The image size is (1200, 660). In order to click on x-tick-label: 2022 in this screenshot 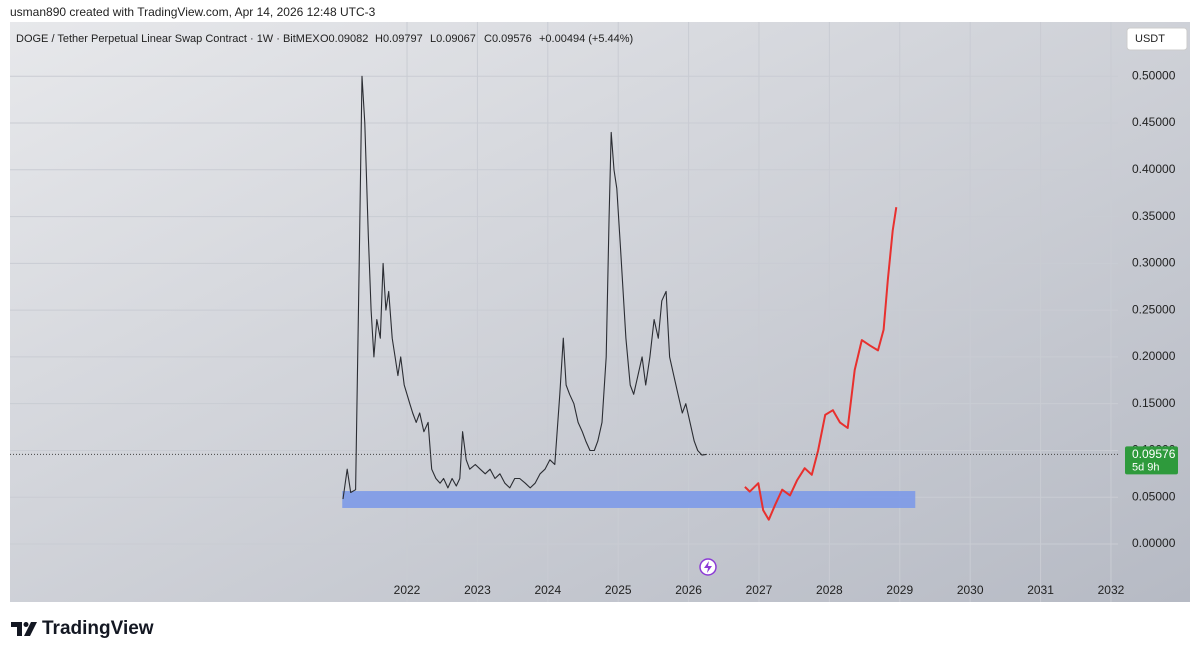, I will do `click(407, 590)`.